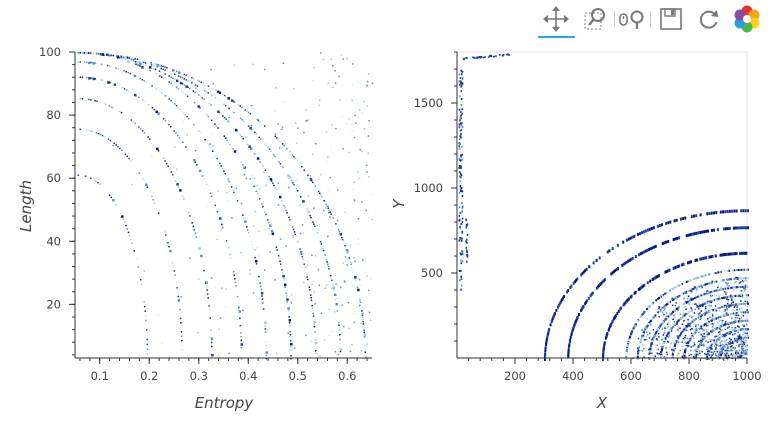 The width and height of the screenshot is (768, 425). I want to click on wheel-zoom-tool-button, so click(632, 19).